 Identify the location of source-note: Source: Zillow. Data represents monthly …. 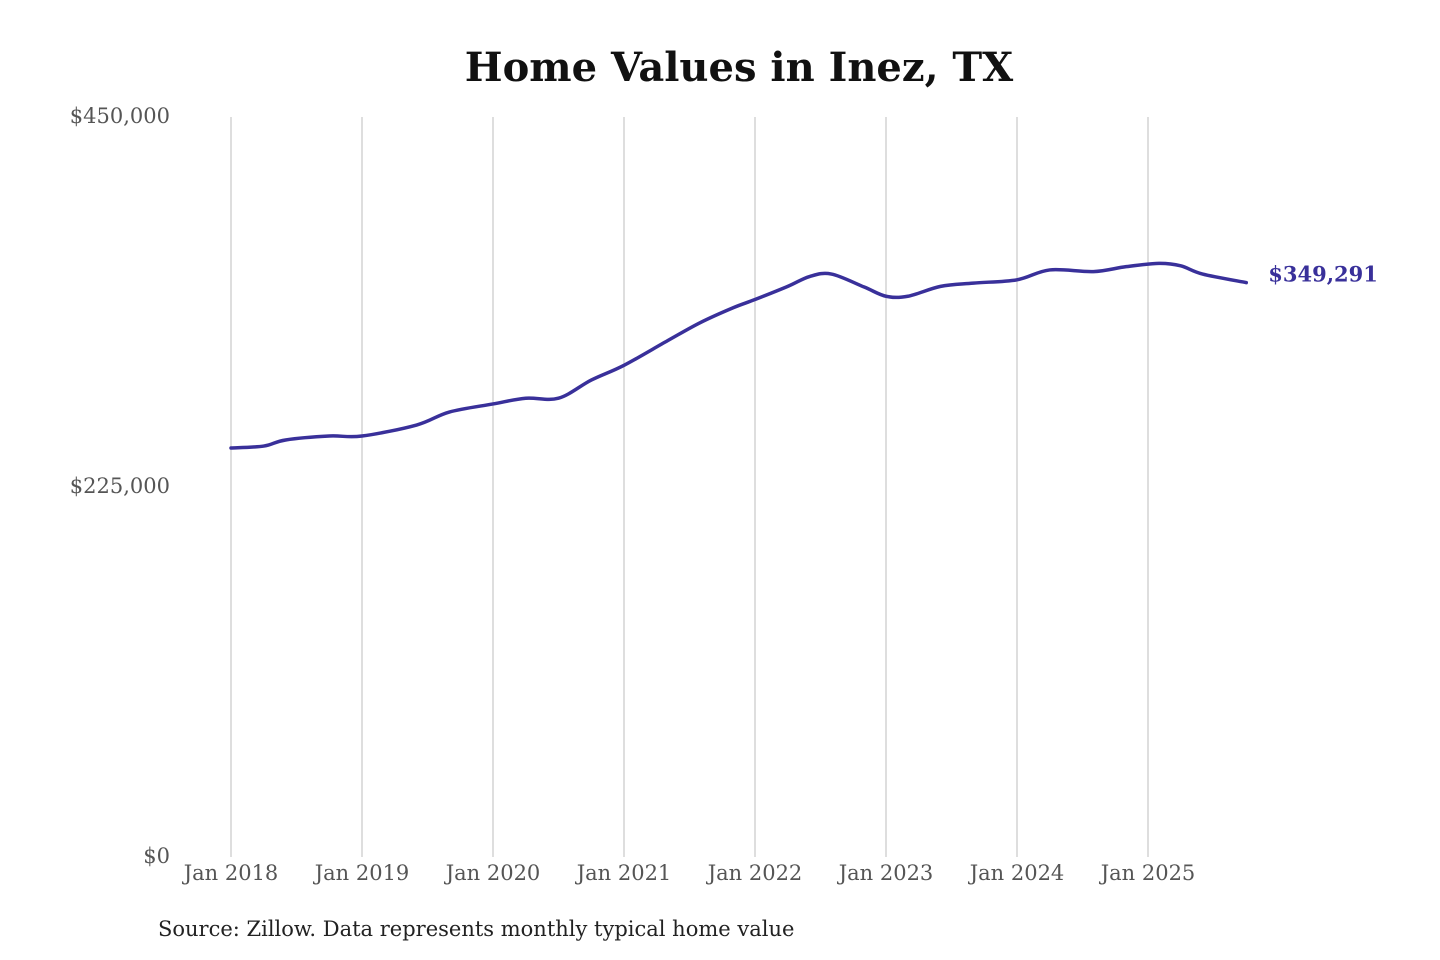
(476, 929).